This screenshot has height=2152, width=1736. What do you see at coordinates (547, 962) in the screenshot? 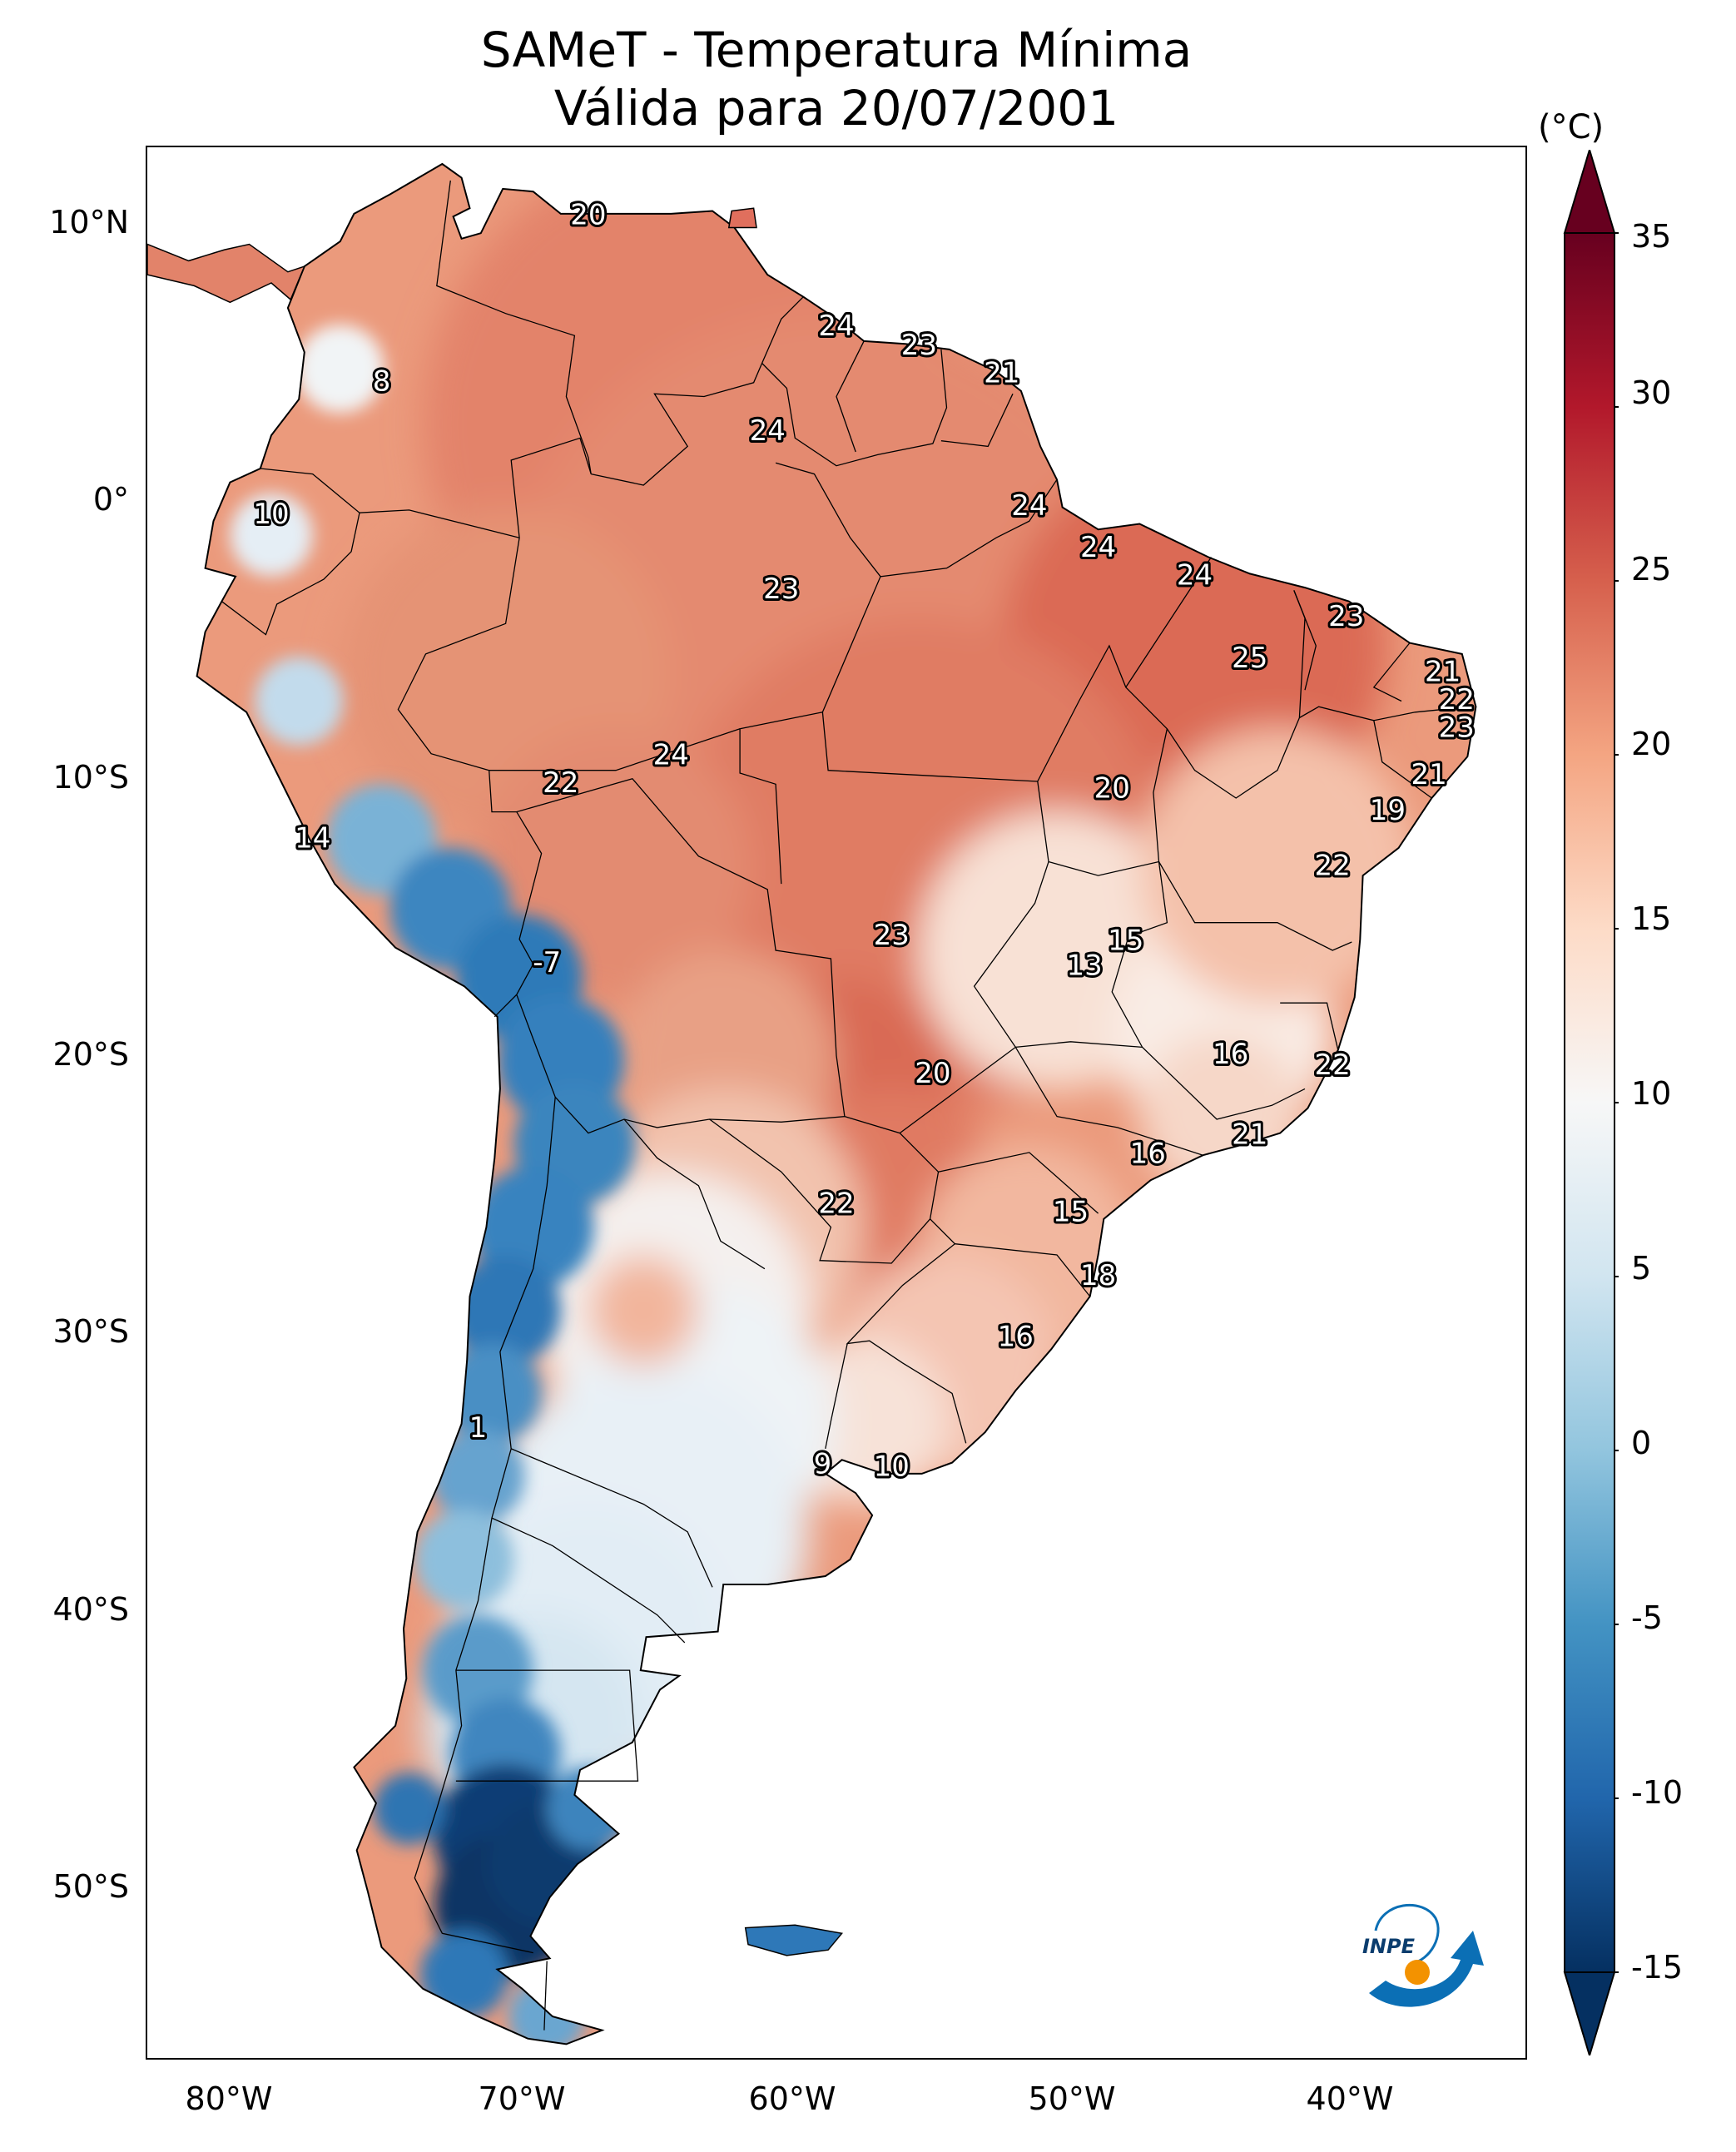
I see `contour-label: -7` at bounding box center [547, 962].